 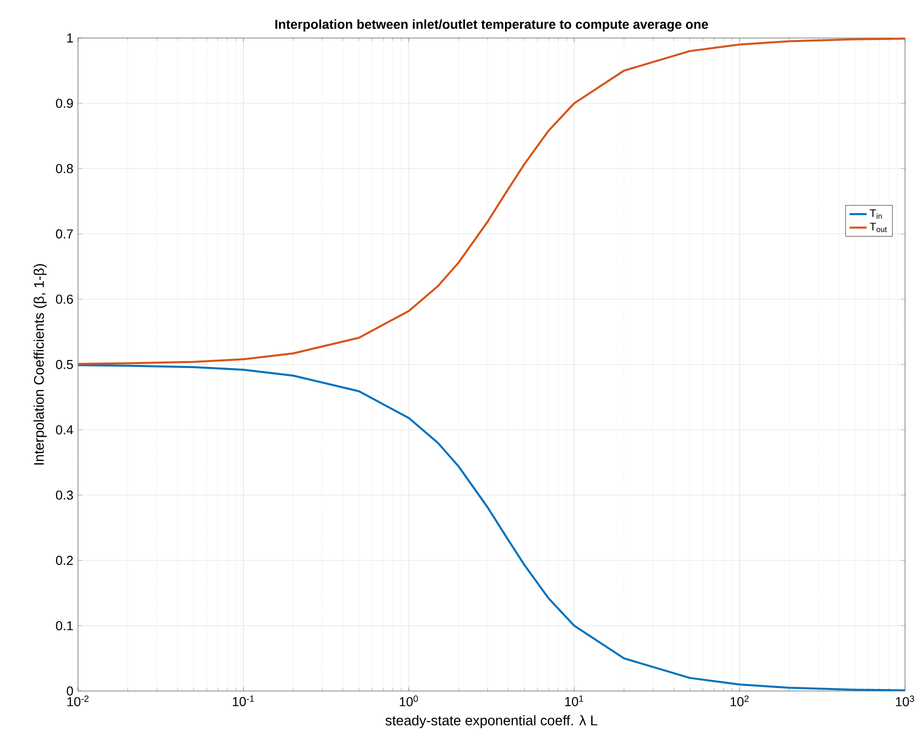 What do you see at coordinates (64, 299) in the screenshot?
I see `y-tick-label: 0.6` at bounding box center [64, 299].